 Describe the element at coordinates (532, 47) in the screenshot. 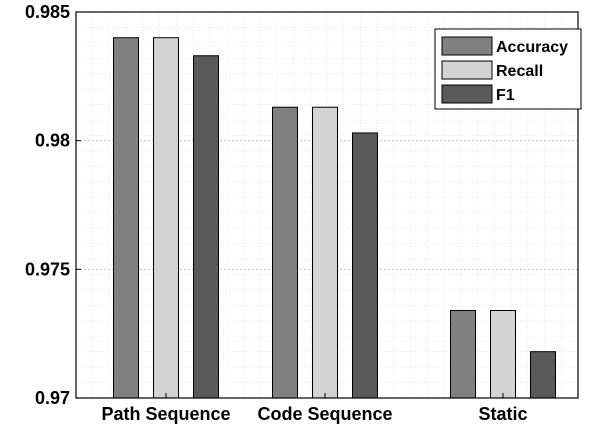

I see `legend-label-accuracy: Accuracy` at that location.